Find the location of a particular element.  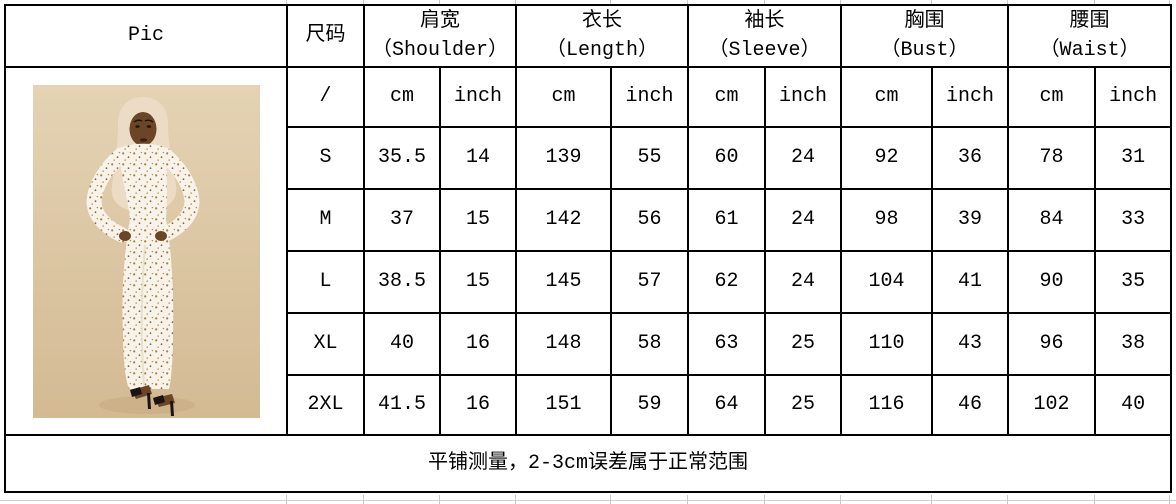

model-figure is located at coordinates (142, 256).